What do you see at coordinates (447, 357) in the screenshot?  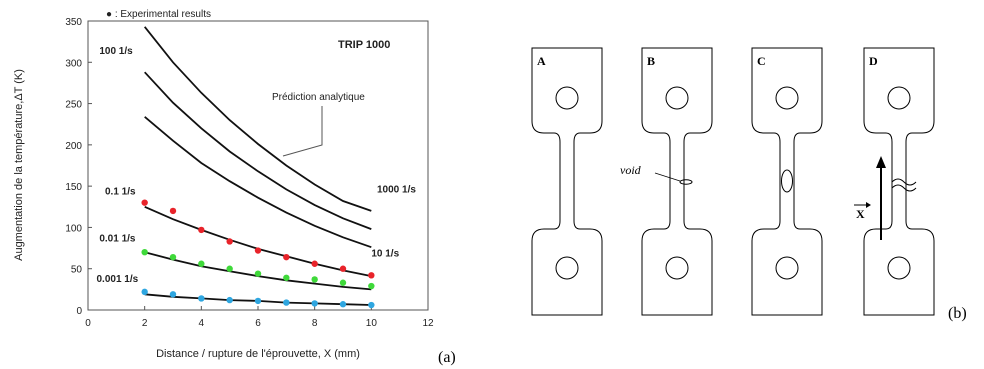 I see `panel-label-a: (a)` at bounding box center [447, 357].